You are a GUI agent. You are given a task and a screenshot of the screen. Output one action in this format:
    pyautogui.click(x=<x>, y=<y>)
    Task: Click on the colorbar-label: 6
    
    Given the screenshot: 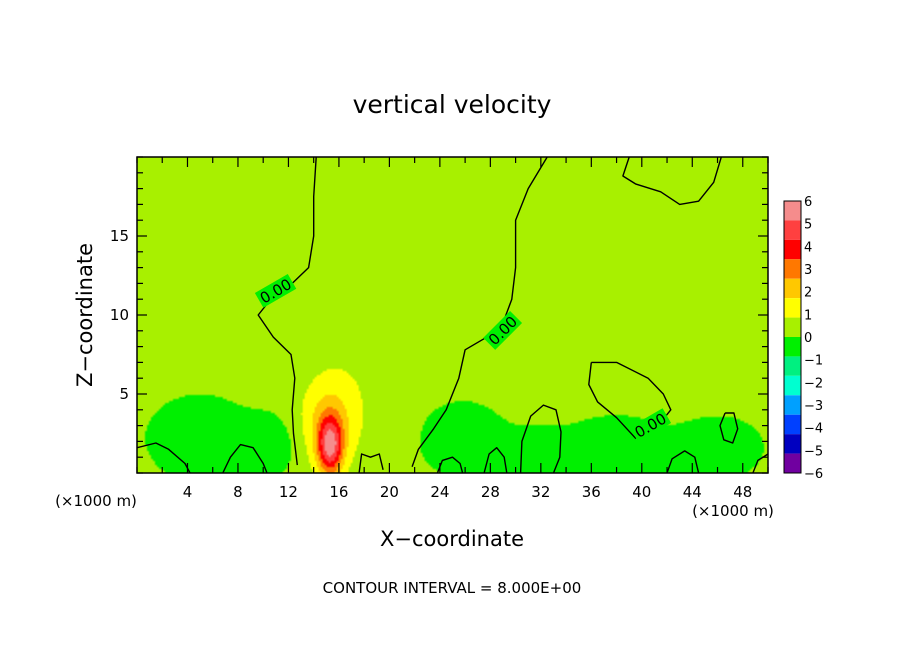 What is the action you would take?
    pyautogui.click(x=808, y=202)
    